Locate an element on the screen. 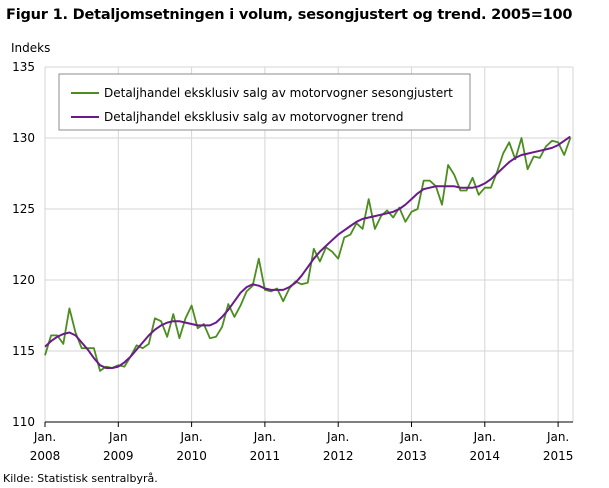 The height and width of the screenshot is (488, 609). y-tick-label: 110 is located at coordinates (23, 422).